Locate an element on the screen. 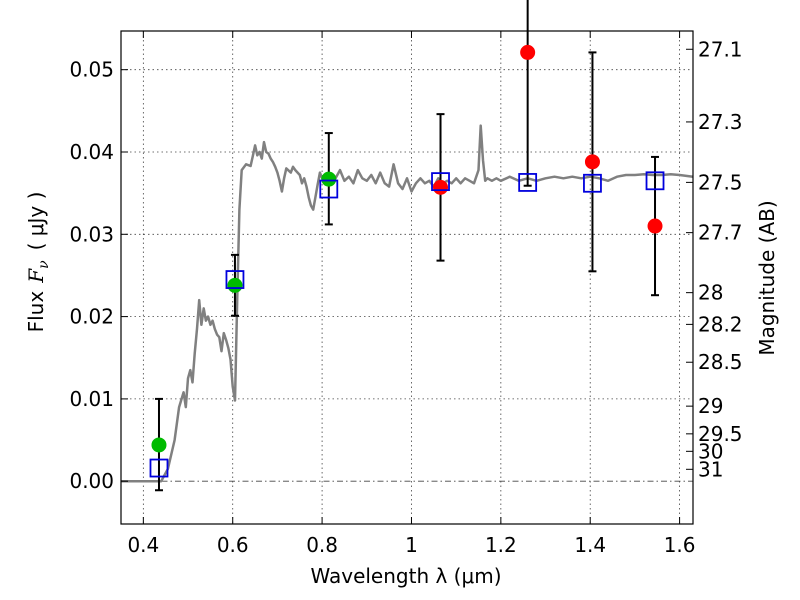 The width and height of the screenshot is (800, 600). y-tick-label: 0.03 is located at coordinates (91, 234).